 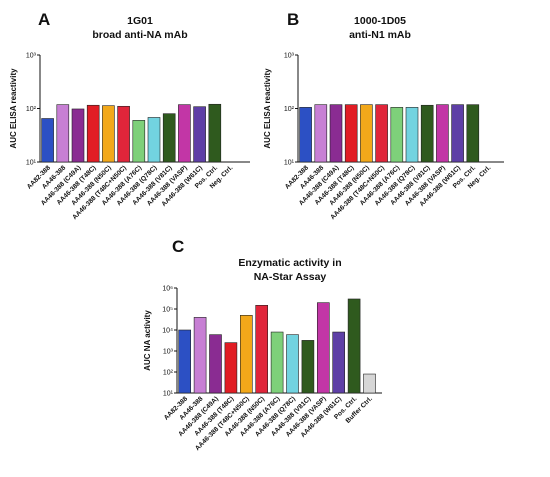 I want to click on panel-letter-C: C, so click(x=178, y=246).